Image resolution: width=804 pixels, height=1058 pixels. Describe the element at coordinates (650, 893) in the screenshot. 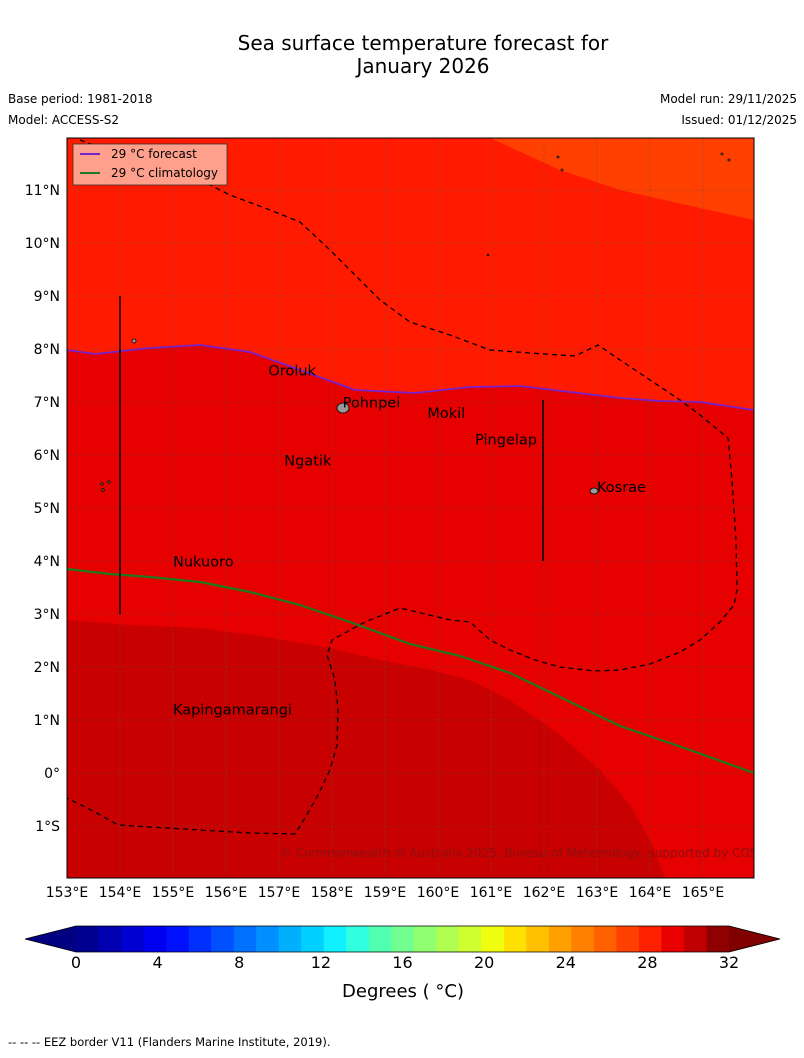

I see `lon-tick-label: 164°E` at that location.